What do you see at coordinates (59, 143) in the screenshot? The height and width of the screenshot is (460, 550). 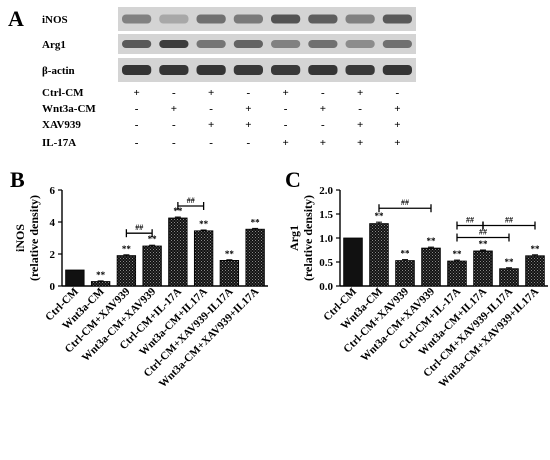 I see `condition-label: IL-17A` at bounding box center [59, 143].